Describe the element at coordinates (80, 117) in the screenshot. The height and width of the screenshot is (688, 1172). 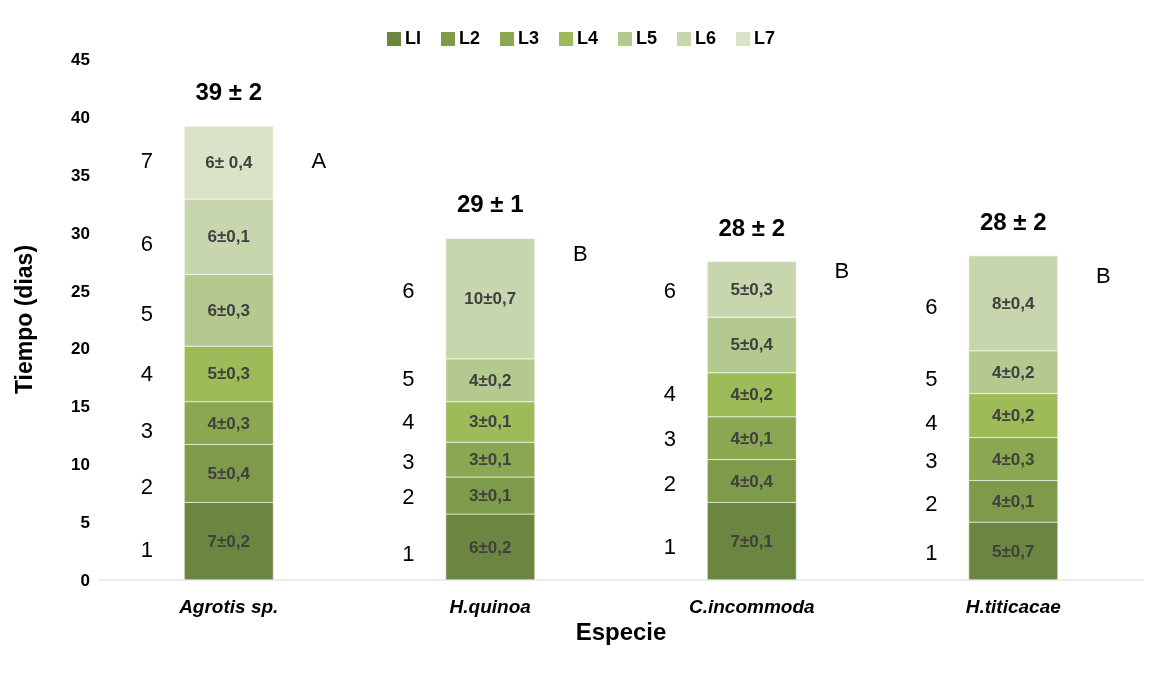
I see `y-tick-label: 40` at that location.